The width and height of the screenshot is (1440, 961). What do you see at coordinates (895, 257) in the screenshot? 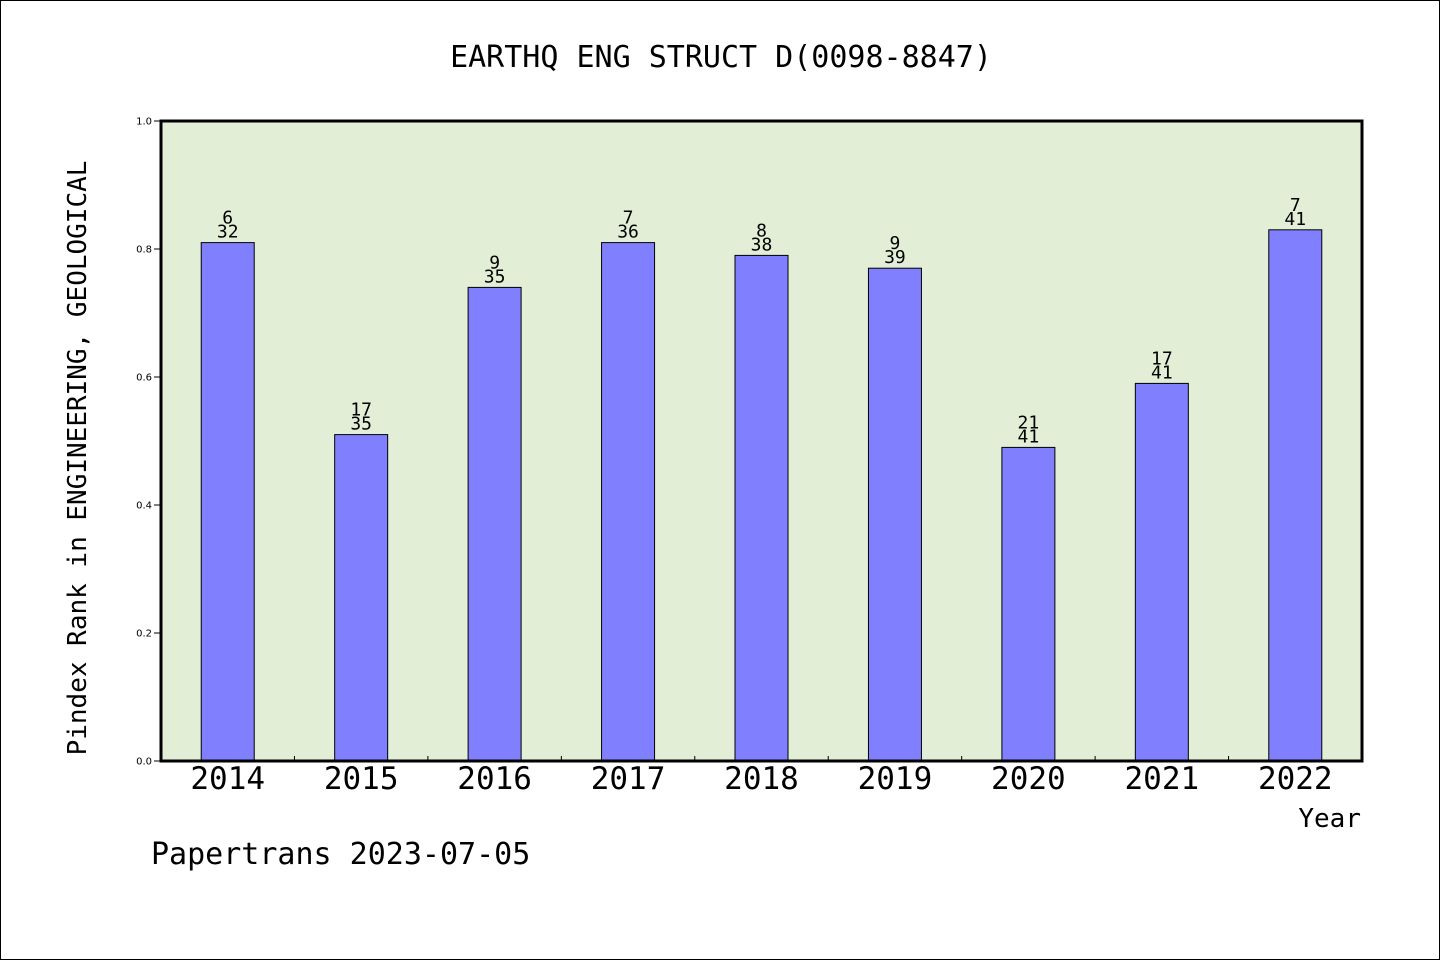
I see `total-label-2019: 39` at bounding box center [895, 257].